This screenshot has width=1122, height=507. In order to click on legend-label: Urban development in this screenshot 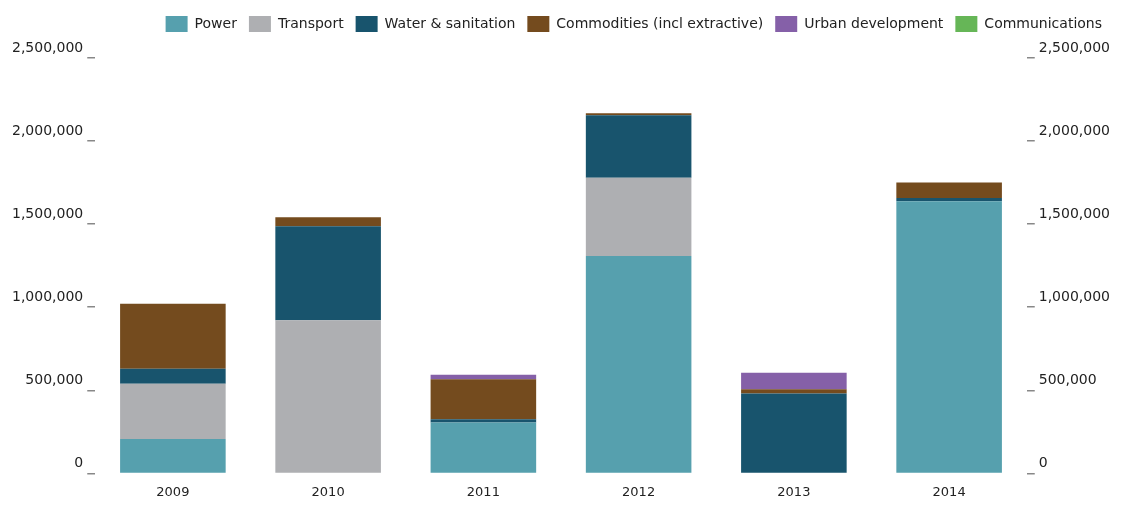, I will do `click(874, 22)`.